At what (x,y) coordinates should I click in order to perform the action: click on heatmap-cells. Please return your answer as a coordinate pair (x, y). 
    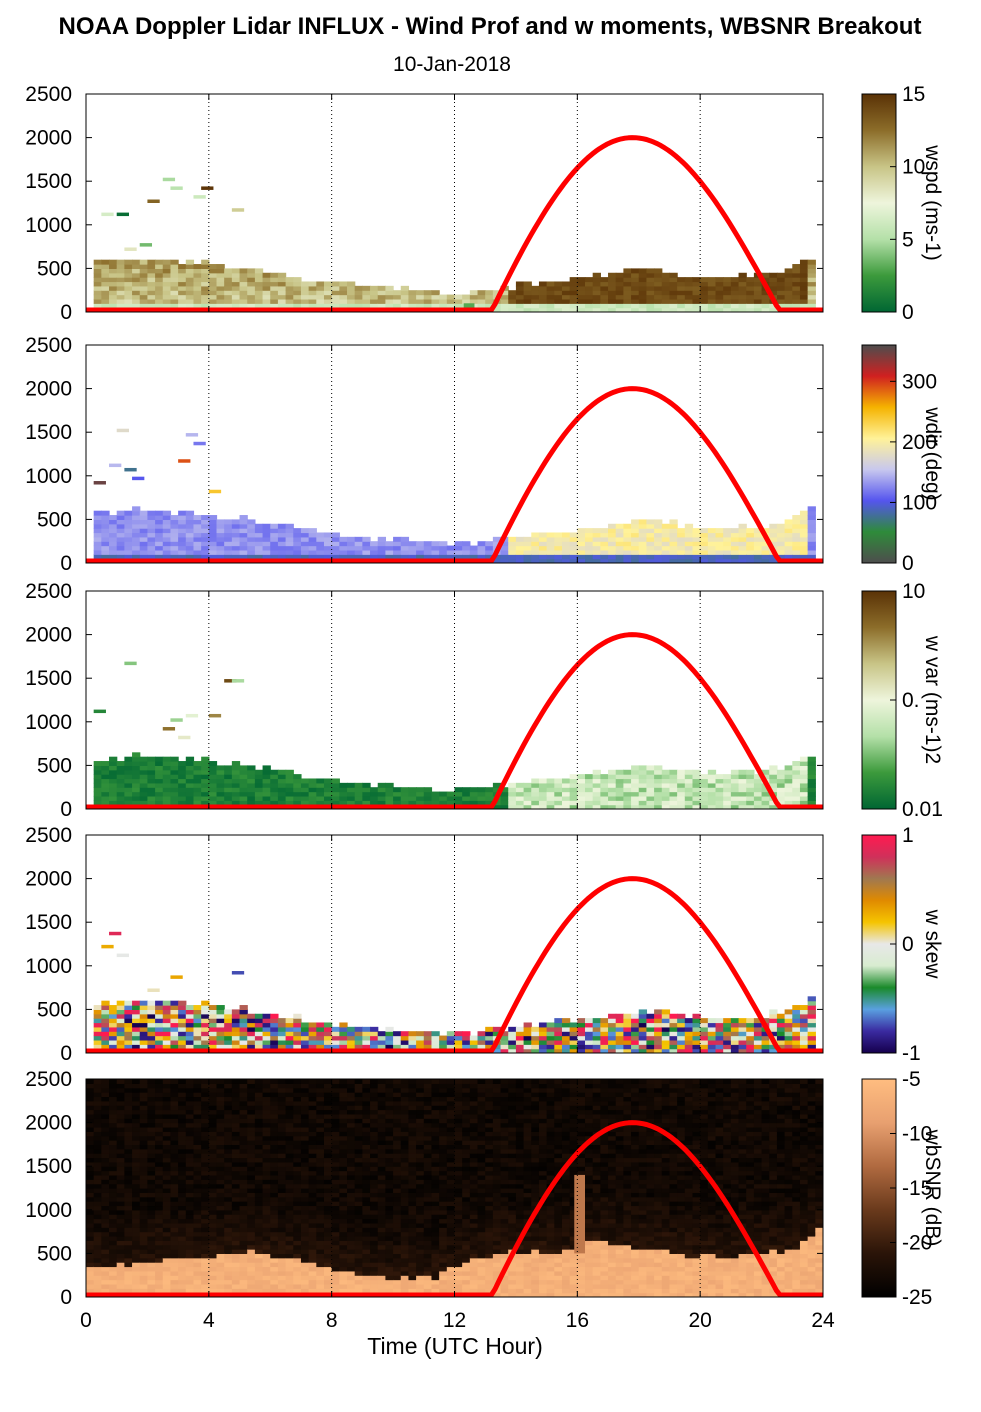
    Looking at the image, I should click on (454, 244).